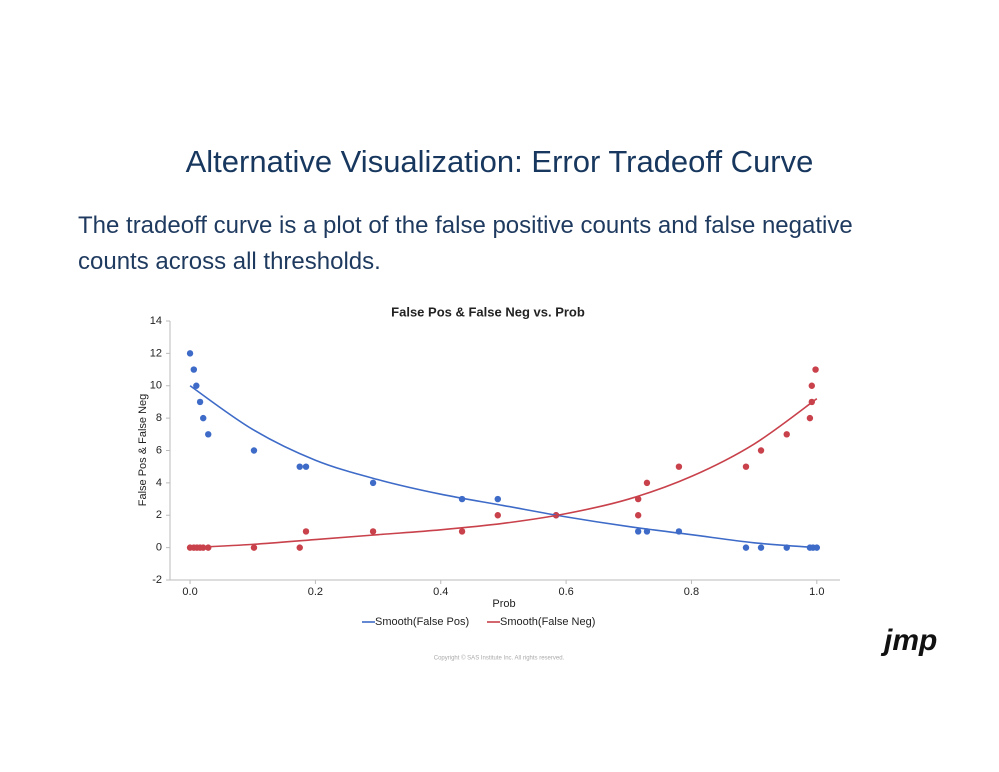 The width and height of the screenshot is (999, 772). Describe the element at coordinates (159, 450) in the screenshot. I see `y-tick-label: 6` at that location.